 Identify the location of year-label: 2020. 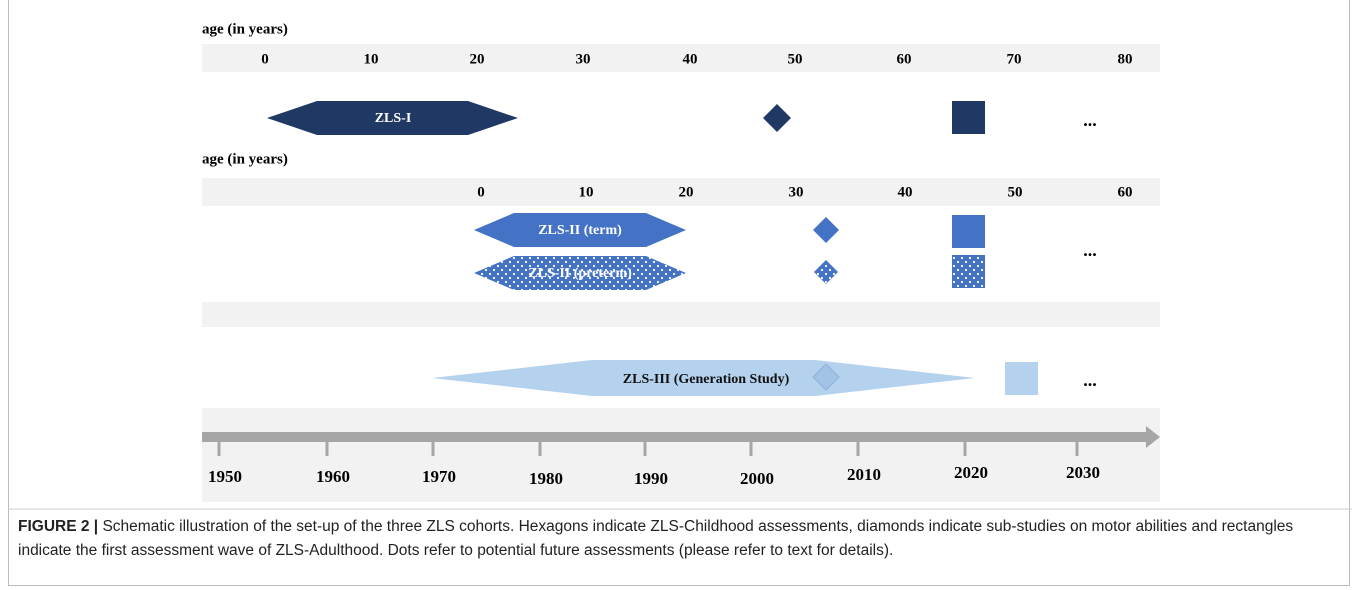
(971, 472).